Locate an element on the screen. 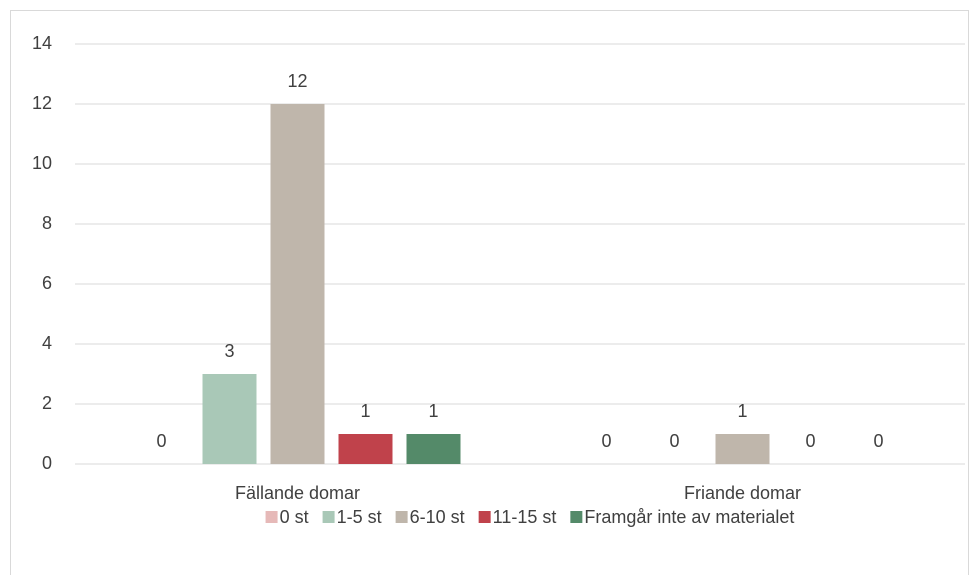 The image size is (979, 575). data-label: 12 is located at coordinates (297, 81).